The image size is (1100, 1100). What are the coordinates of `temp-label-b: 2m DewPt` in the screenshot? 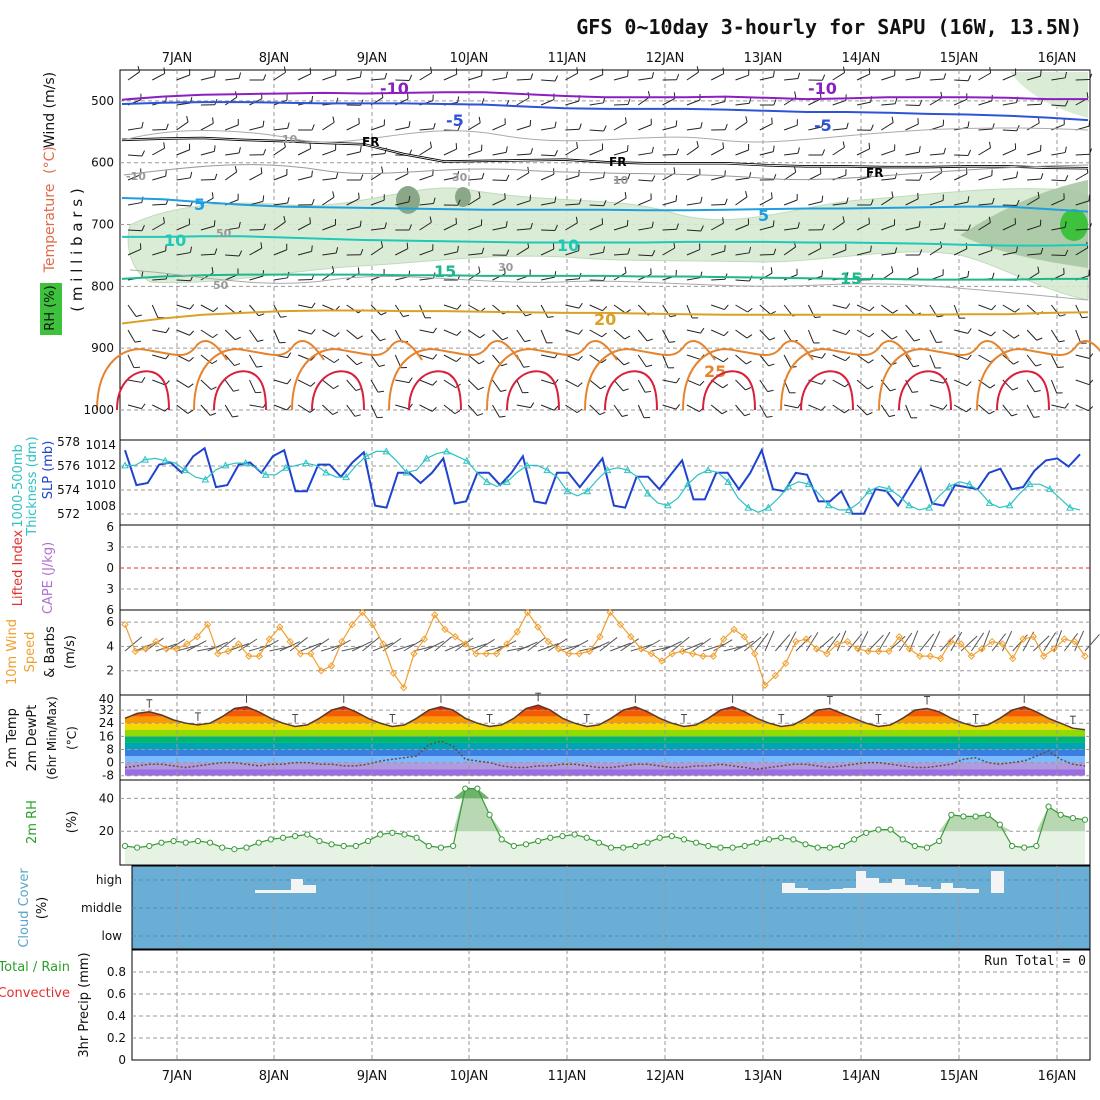 It's located at (32, 738).